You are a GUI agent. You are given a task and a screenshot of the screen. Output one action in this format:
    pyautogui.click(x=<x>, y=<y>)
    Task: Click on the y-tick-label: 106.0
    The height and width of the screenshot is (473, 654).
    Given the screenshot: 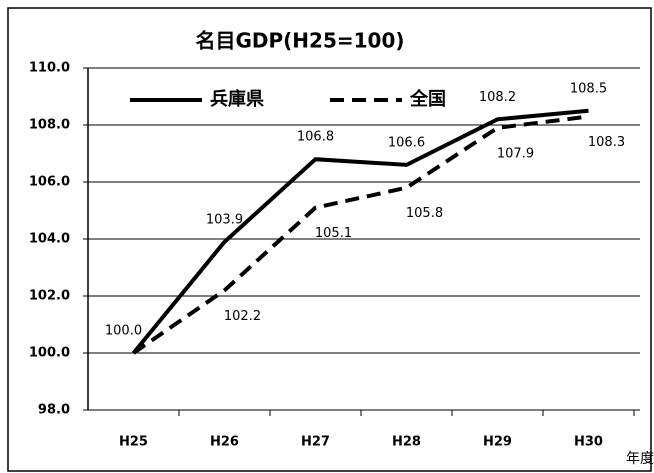 What is the action you would take?
    pyautogui.click(x=49, y=182)
    